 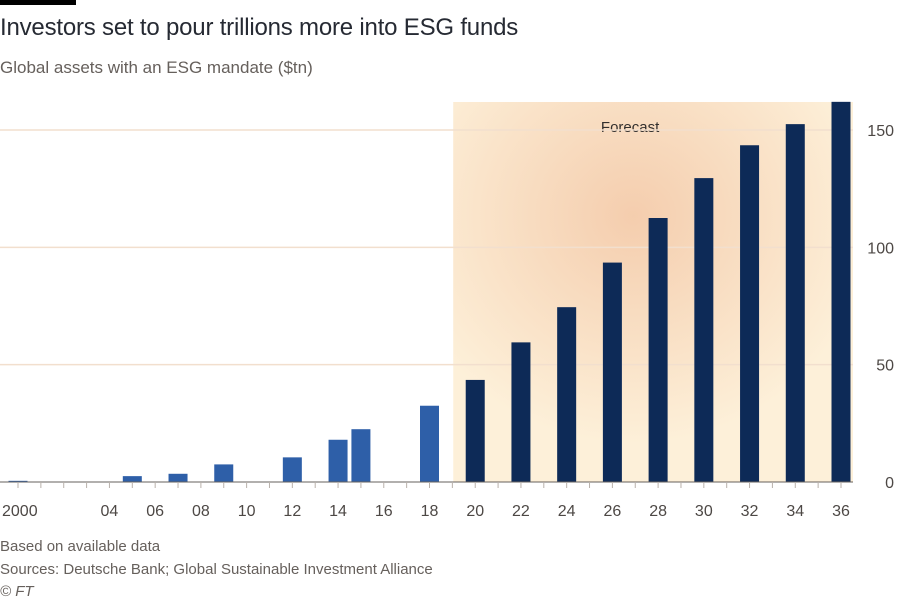 What do you see at coordinates (38, 2) in the screenshot?
I see `brand-bar` at bounding box center [38, 2].